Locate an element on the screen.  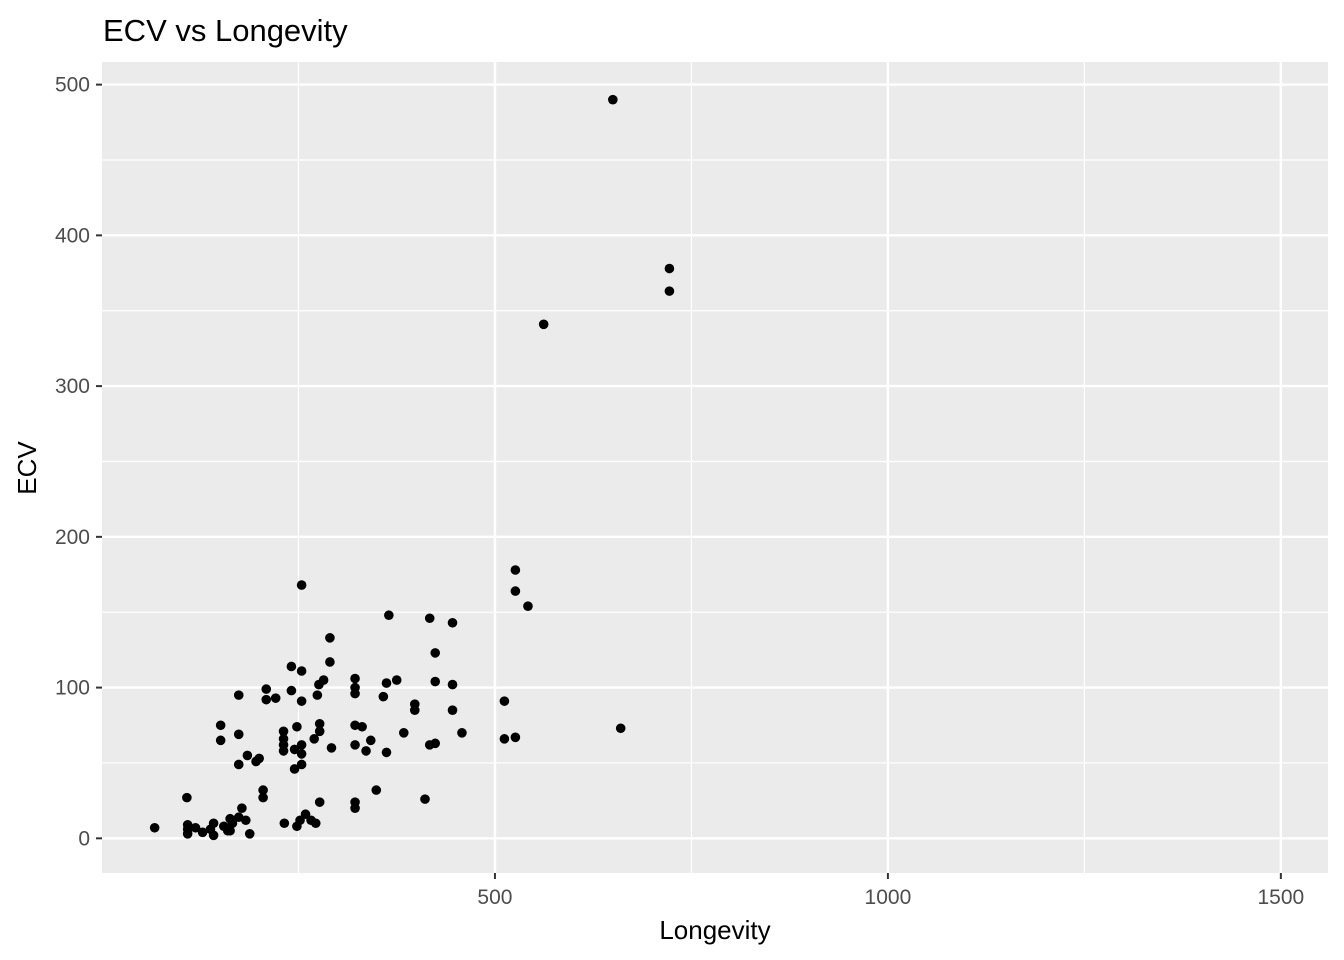
x-axis: 500 1000 1500 is located at coordinates (890, 891).